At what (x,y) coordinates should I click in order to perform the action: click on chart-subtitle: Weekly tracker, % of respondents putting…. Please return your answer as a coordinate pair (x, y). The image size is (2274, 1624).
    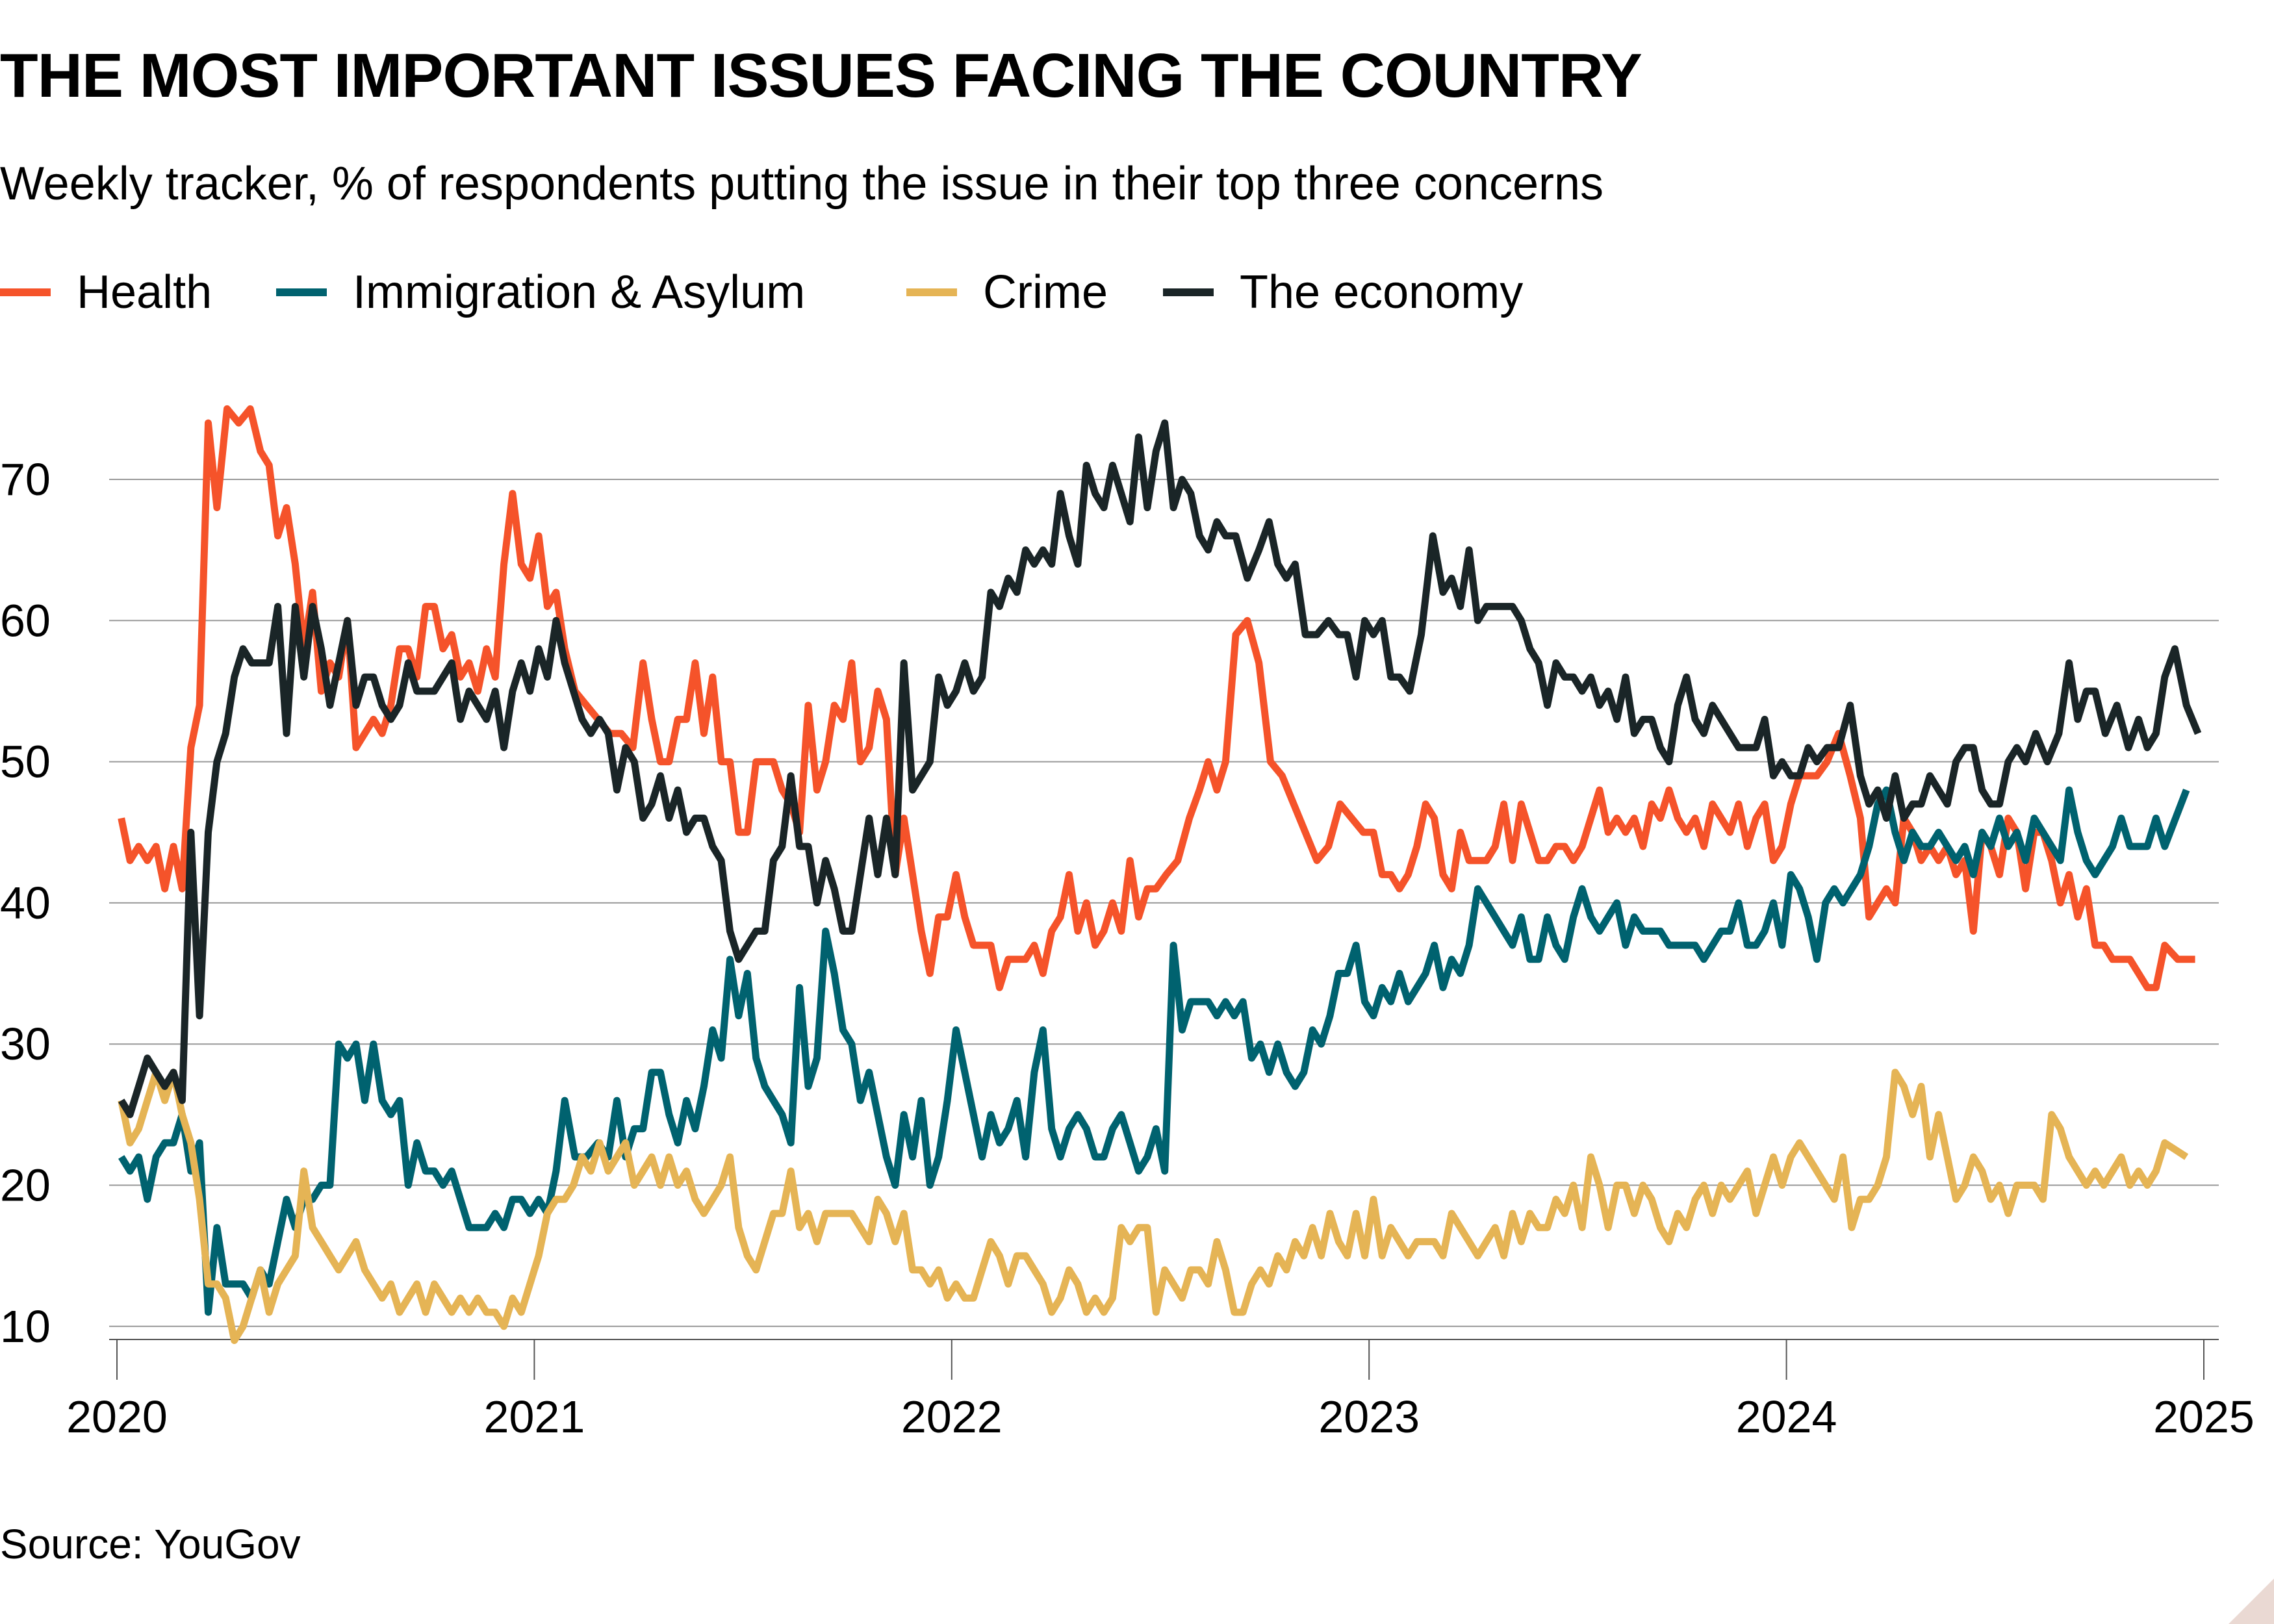
    Looking at the image, I should click on (802, 184).